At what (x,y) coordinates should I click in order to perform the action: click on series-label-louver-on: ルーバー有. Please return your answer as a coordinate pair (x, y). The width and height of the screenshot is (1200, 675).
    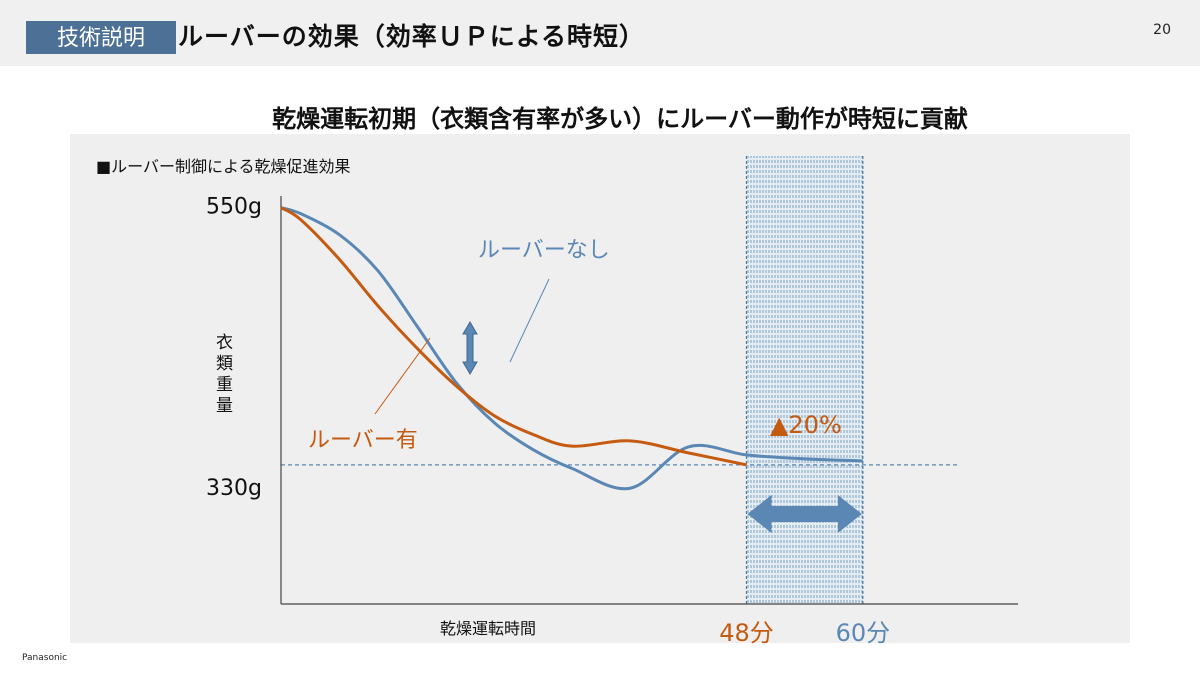
    Looking at the image, I should click on (363, 440).